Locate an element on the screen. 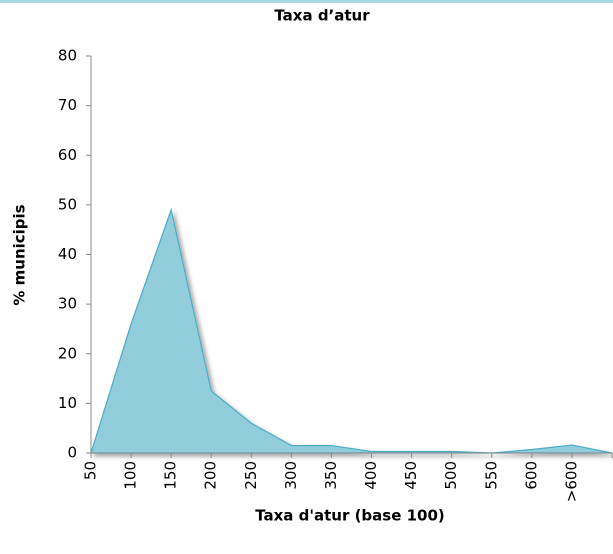 Image resolution: width=613 pixels, height=554 pixels. x-tick-label: 100 is located at coordinates (131, 475).